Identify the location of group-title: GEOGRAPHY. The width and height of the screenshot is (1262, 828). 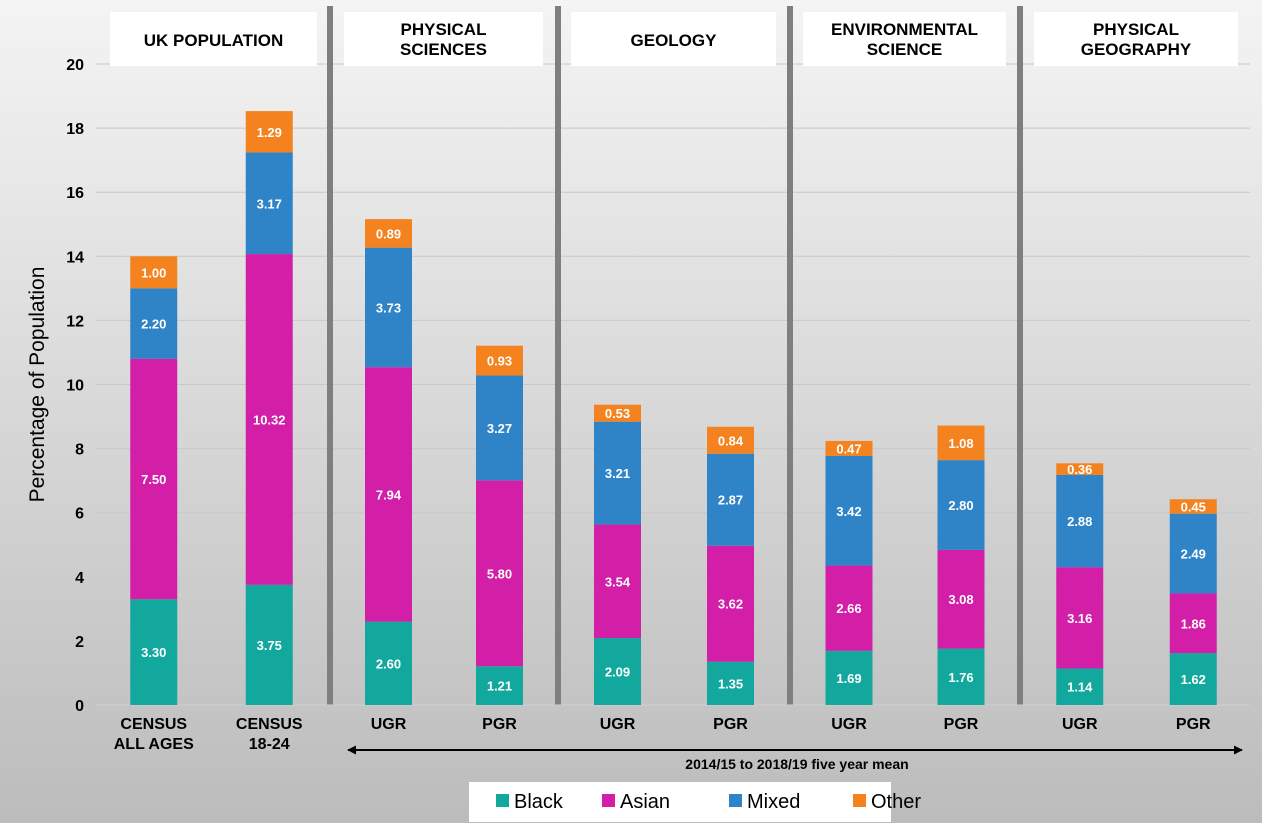
(1136, 49).